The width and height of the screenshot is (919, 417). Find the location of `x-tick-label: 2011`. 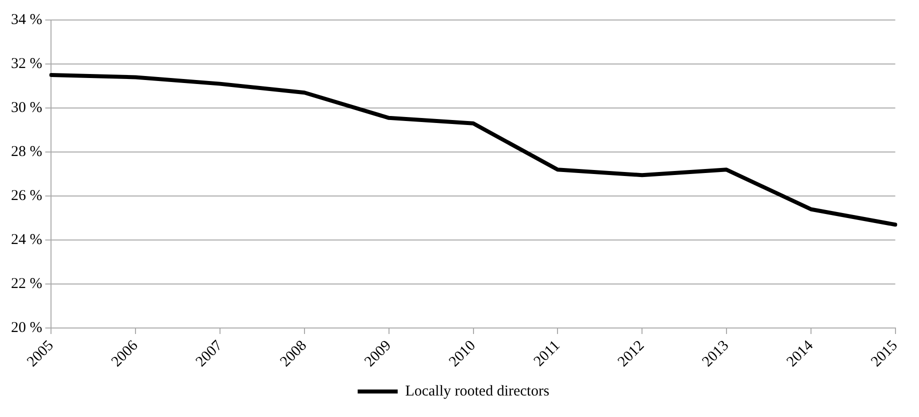

x-tick-label: 2011 is located at coordinates (547, 354).